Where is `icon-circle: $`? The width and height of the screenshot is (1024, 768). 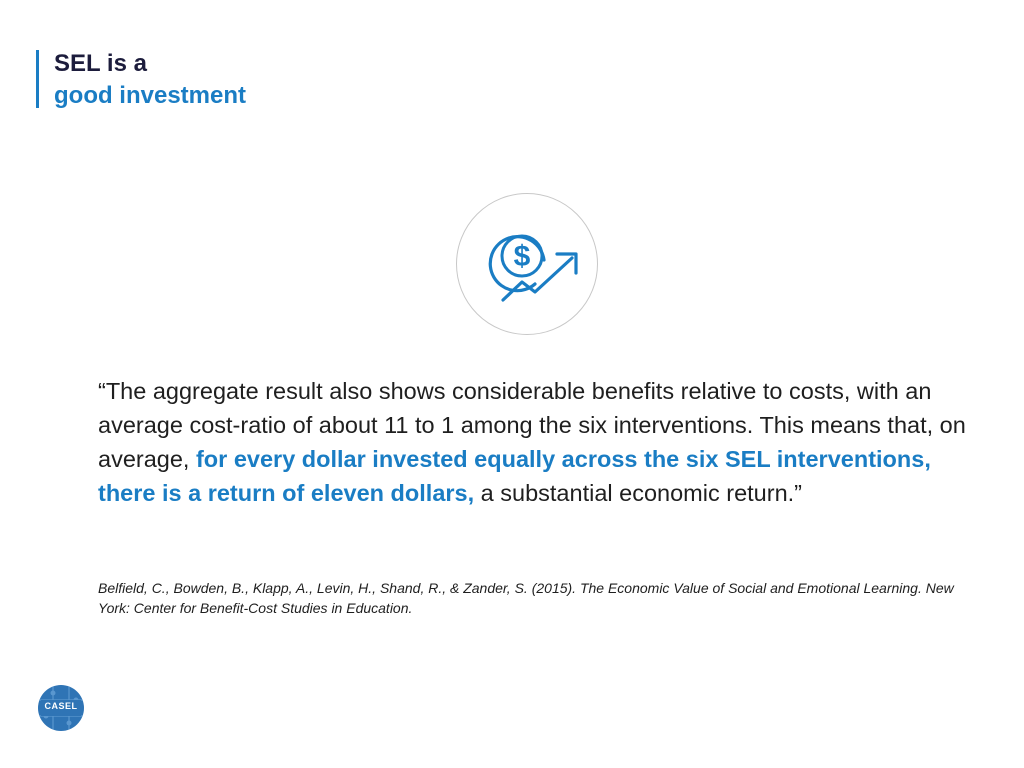
icon-circle: $ is located at coordinates (527, 264).